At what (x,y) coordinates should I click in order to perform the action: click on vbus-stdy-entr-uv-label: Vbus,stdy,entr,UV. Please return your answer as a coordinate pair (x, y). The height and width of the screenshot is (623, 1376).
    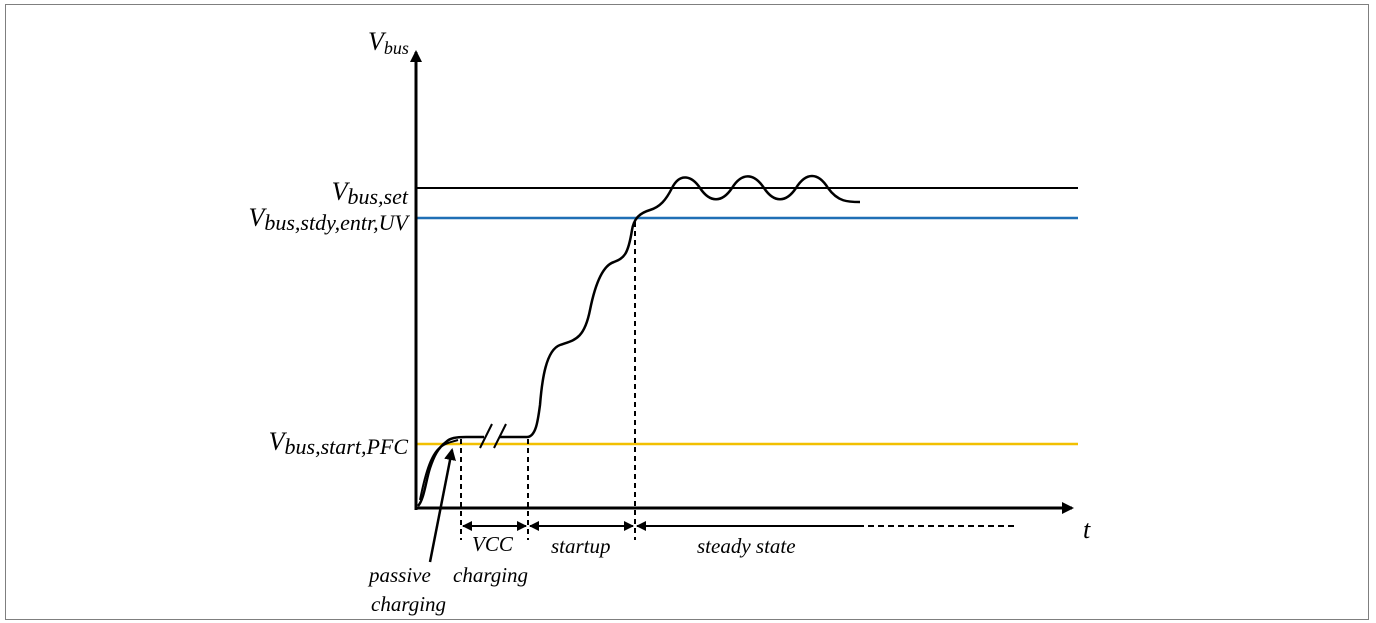
    Looking at the image, I should click on (329, 219).